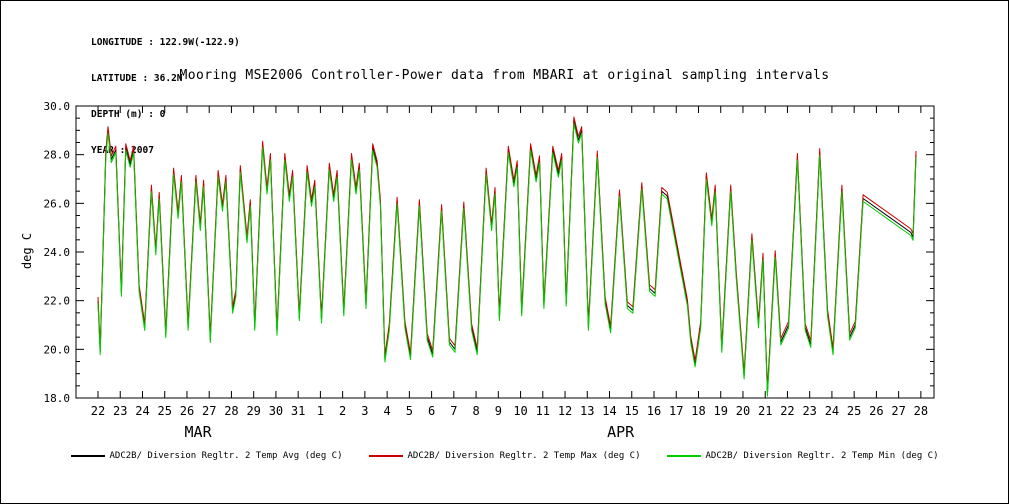 Image resolution: width=1009 pixels, height=504 pixels. What do you see at coordinates (364, 411) in the screenshot?
I see `x-tick-label: 3` at bounding box center [364, 411].